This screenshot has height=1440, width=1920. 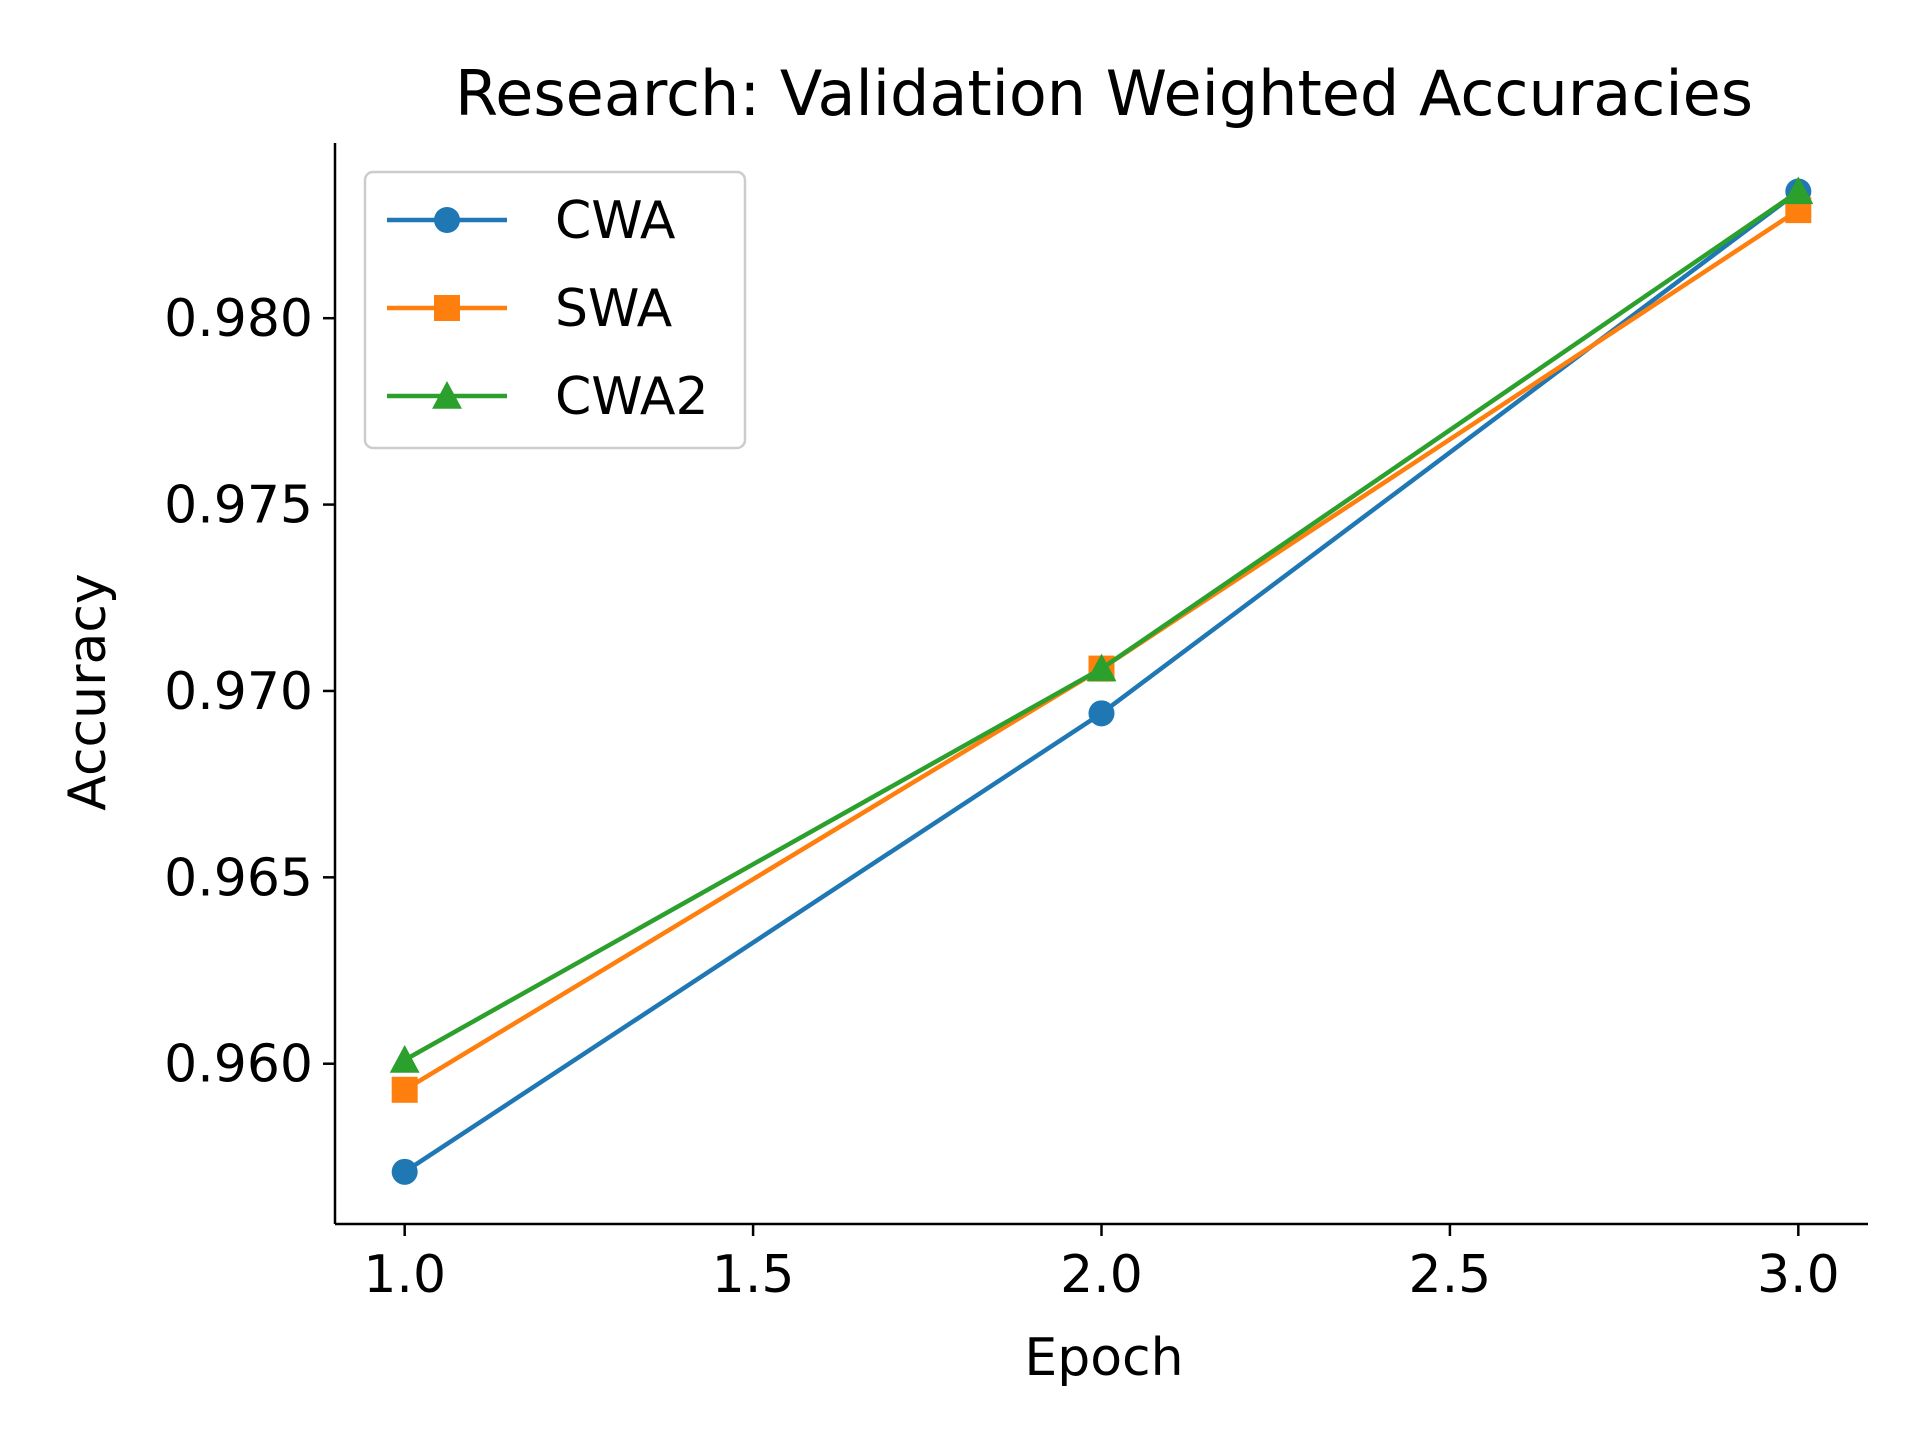 What do you see at coordinates (238, 878) in the screenshot?
I see `y-tick-label: 0.965` at bounding box center [238, 878].